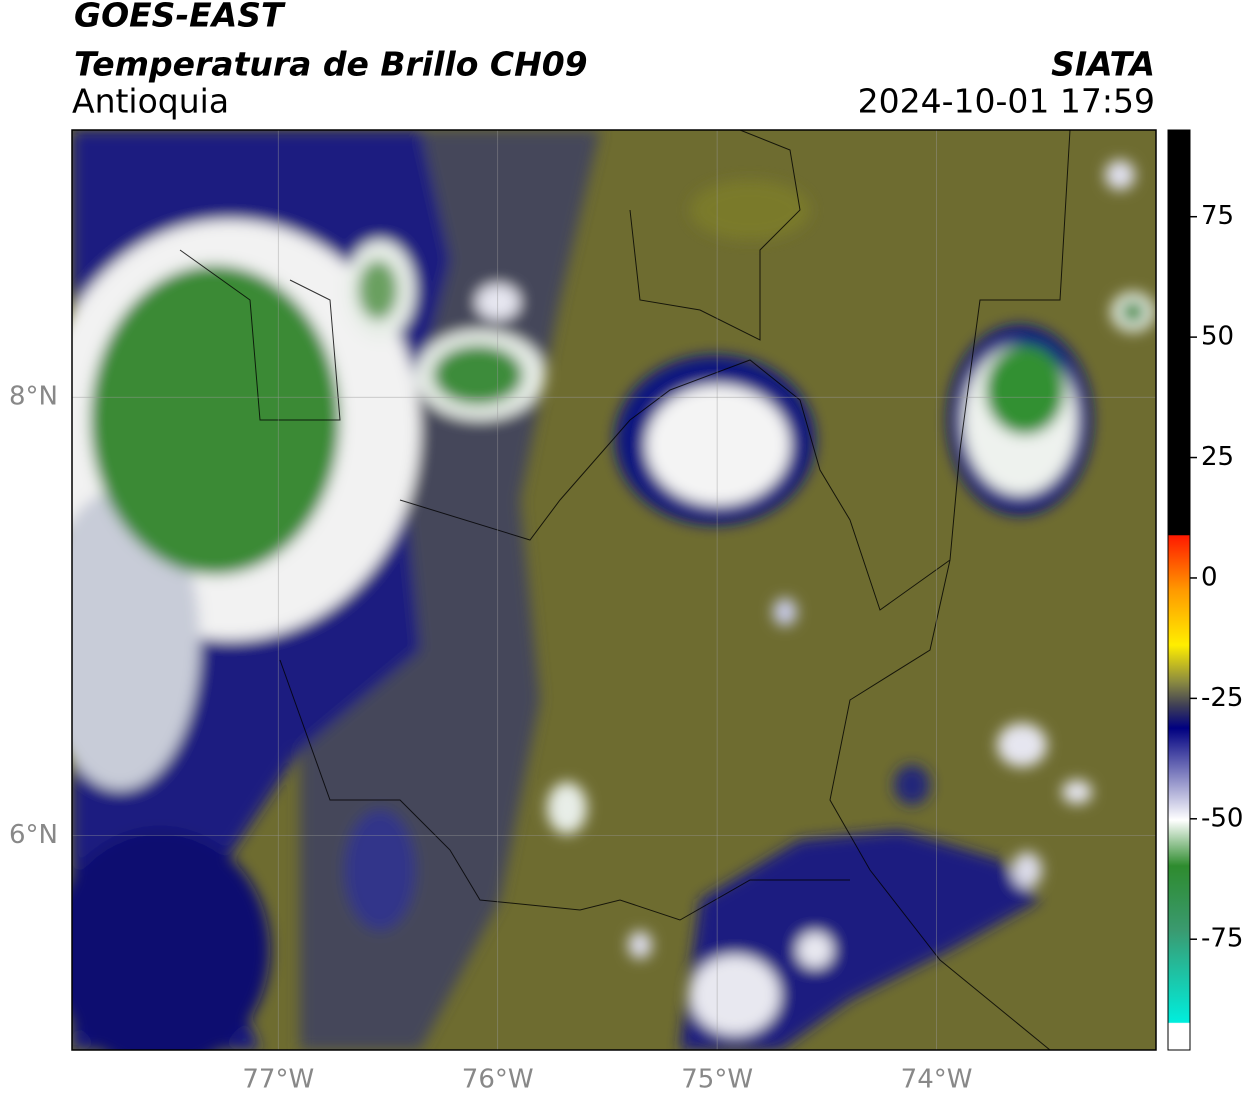 This screenshot has width=1252, height=1099. I want to click on lat-tick-label: 8°N, so click(33, 397).